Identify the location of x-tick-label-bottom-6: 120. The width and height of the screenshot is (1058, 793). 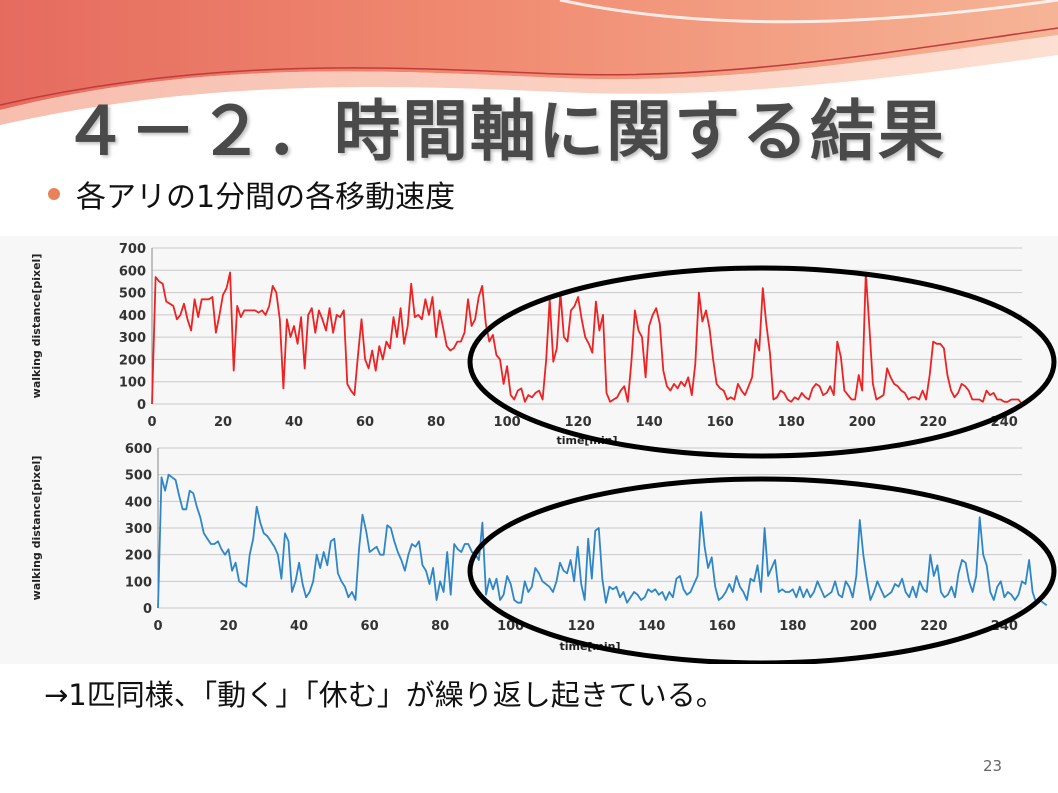
(581, 626).